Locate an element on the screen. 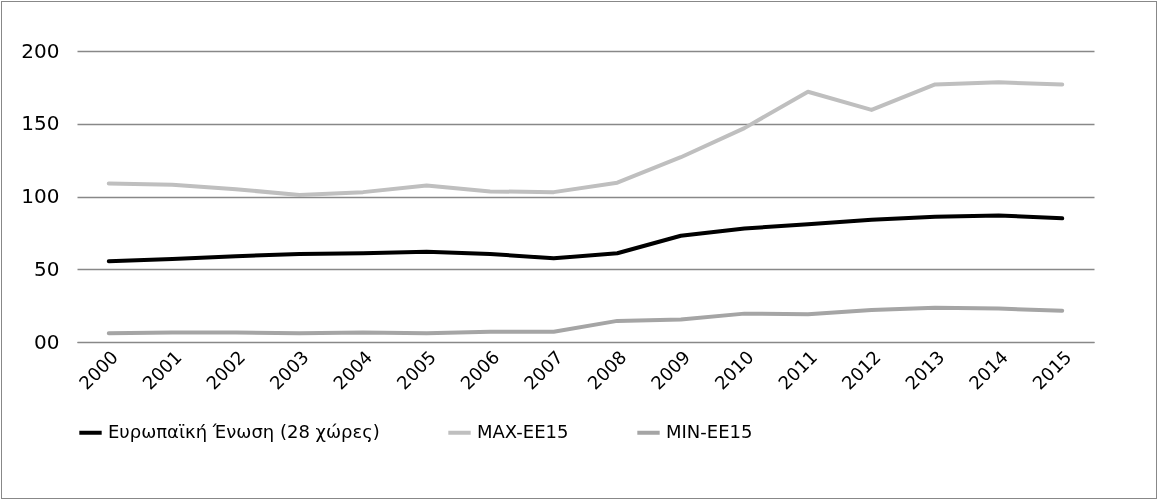 The image size is (1160, 502). y-tick-label: 00 is located at coordinates (47, 341).